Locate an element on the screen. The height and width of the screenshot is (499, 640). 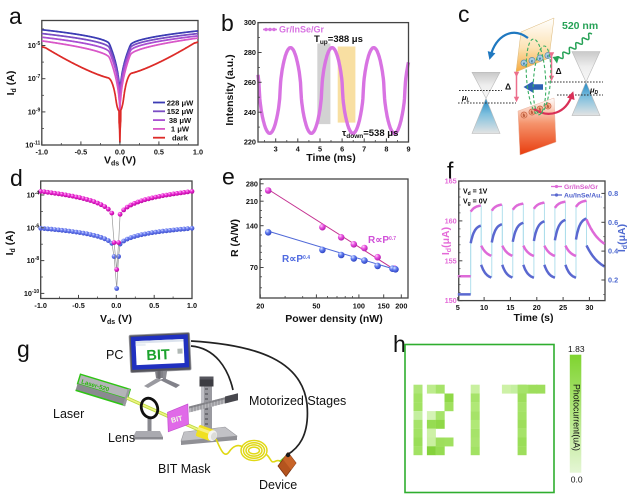
svg-text: Motorized Stages is located at coordinates (297, 401).